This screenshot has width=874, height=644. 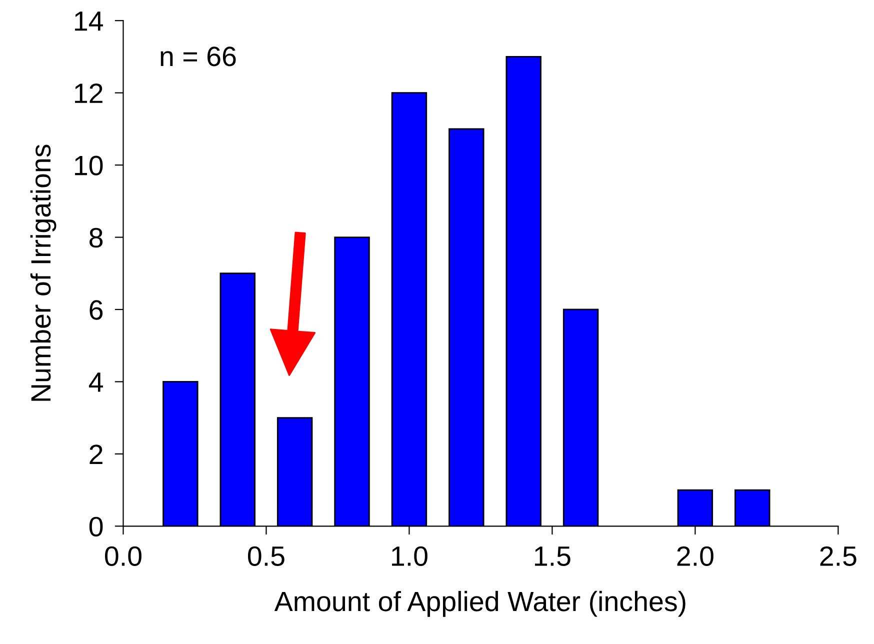 I want to click on y-tick-label: 2, so click(x=96, y=454).